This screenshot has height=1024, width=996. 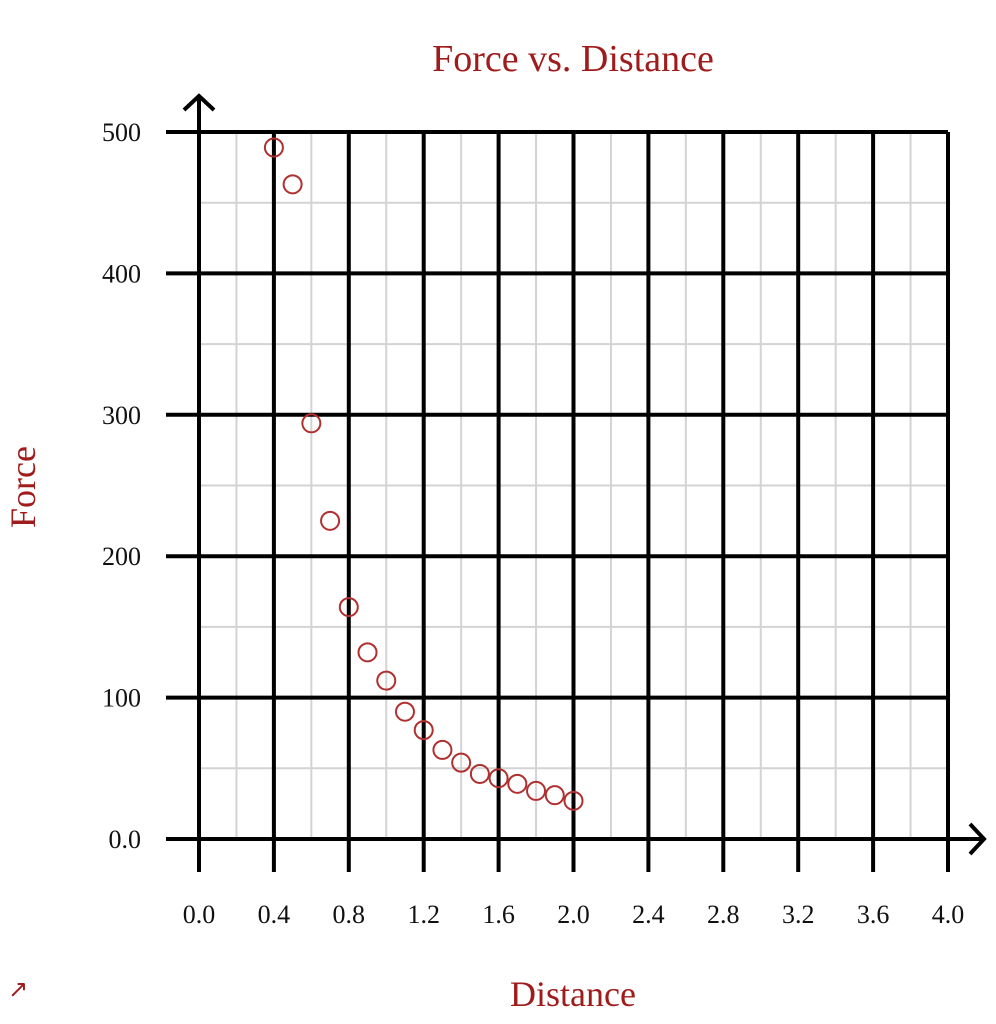 I want to click on y-axis-title: Force, so click(x=23, y=487).